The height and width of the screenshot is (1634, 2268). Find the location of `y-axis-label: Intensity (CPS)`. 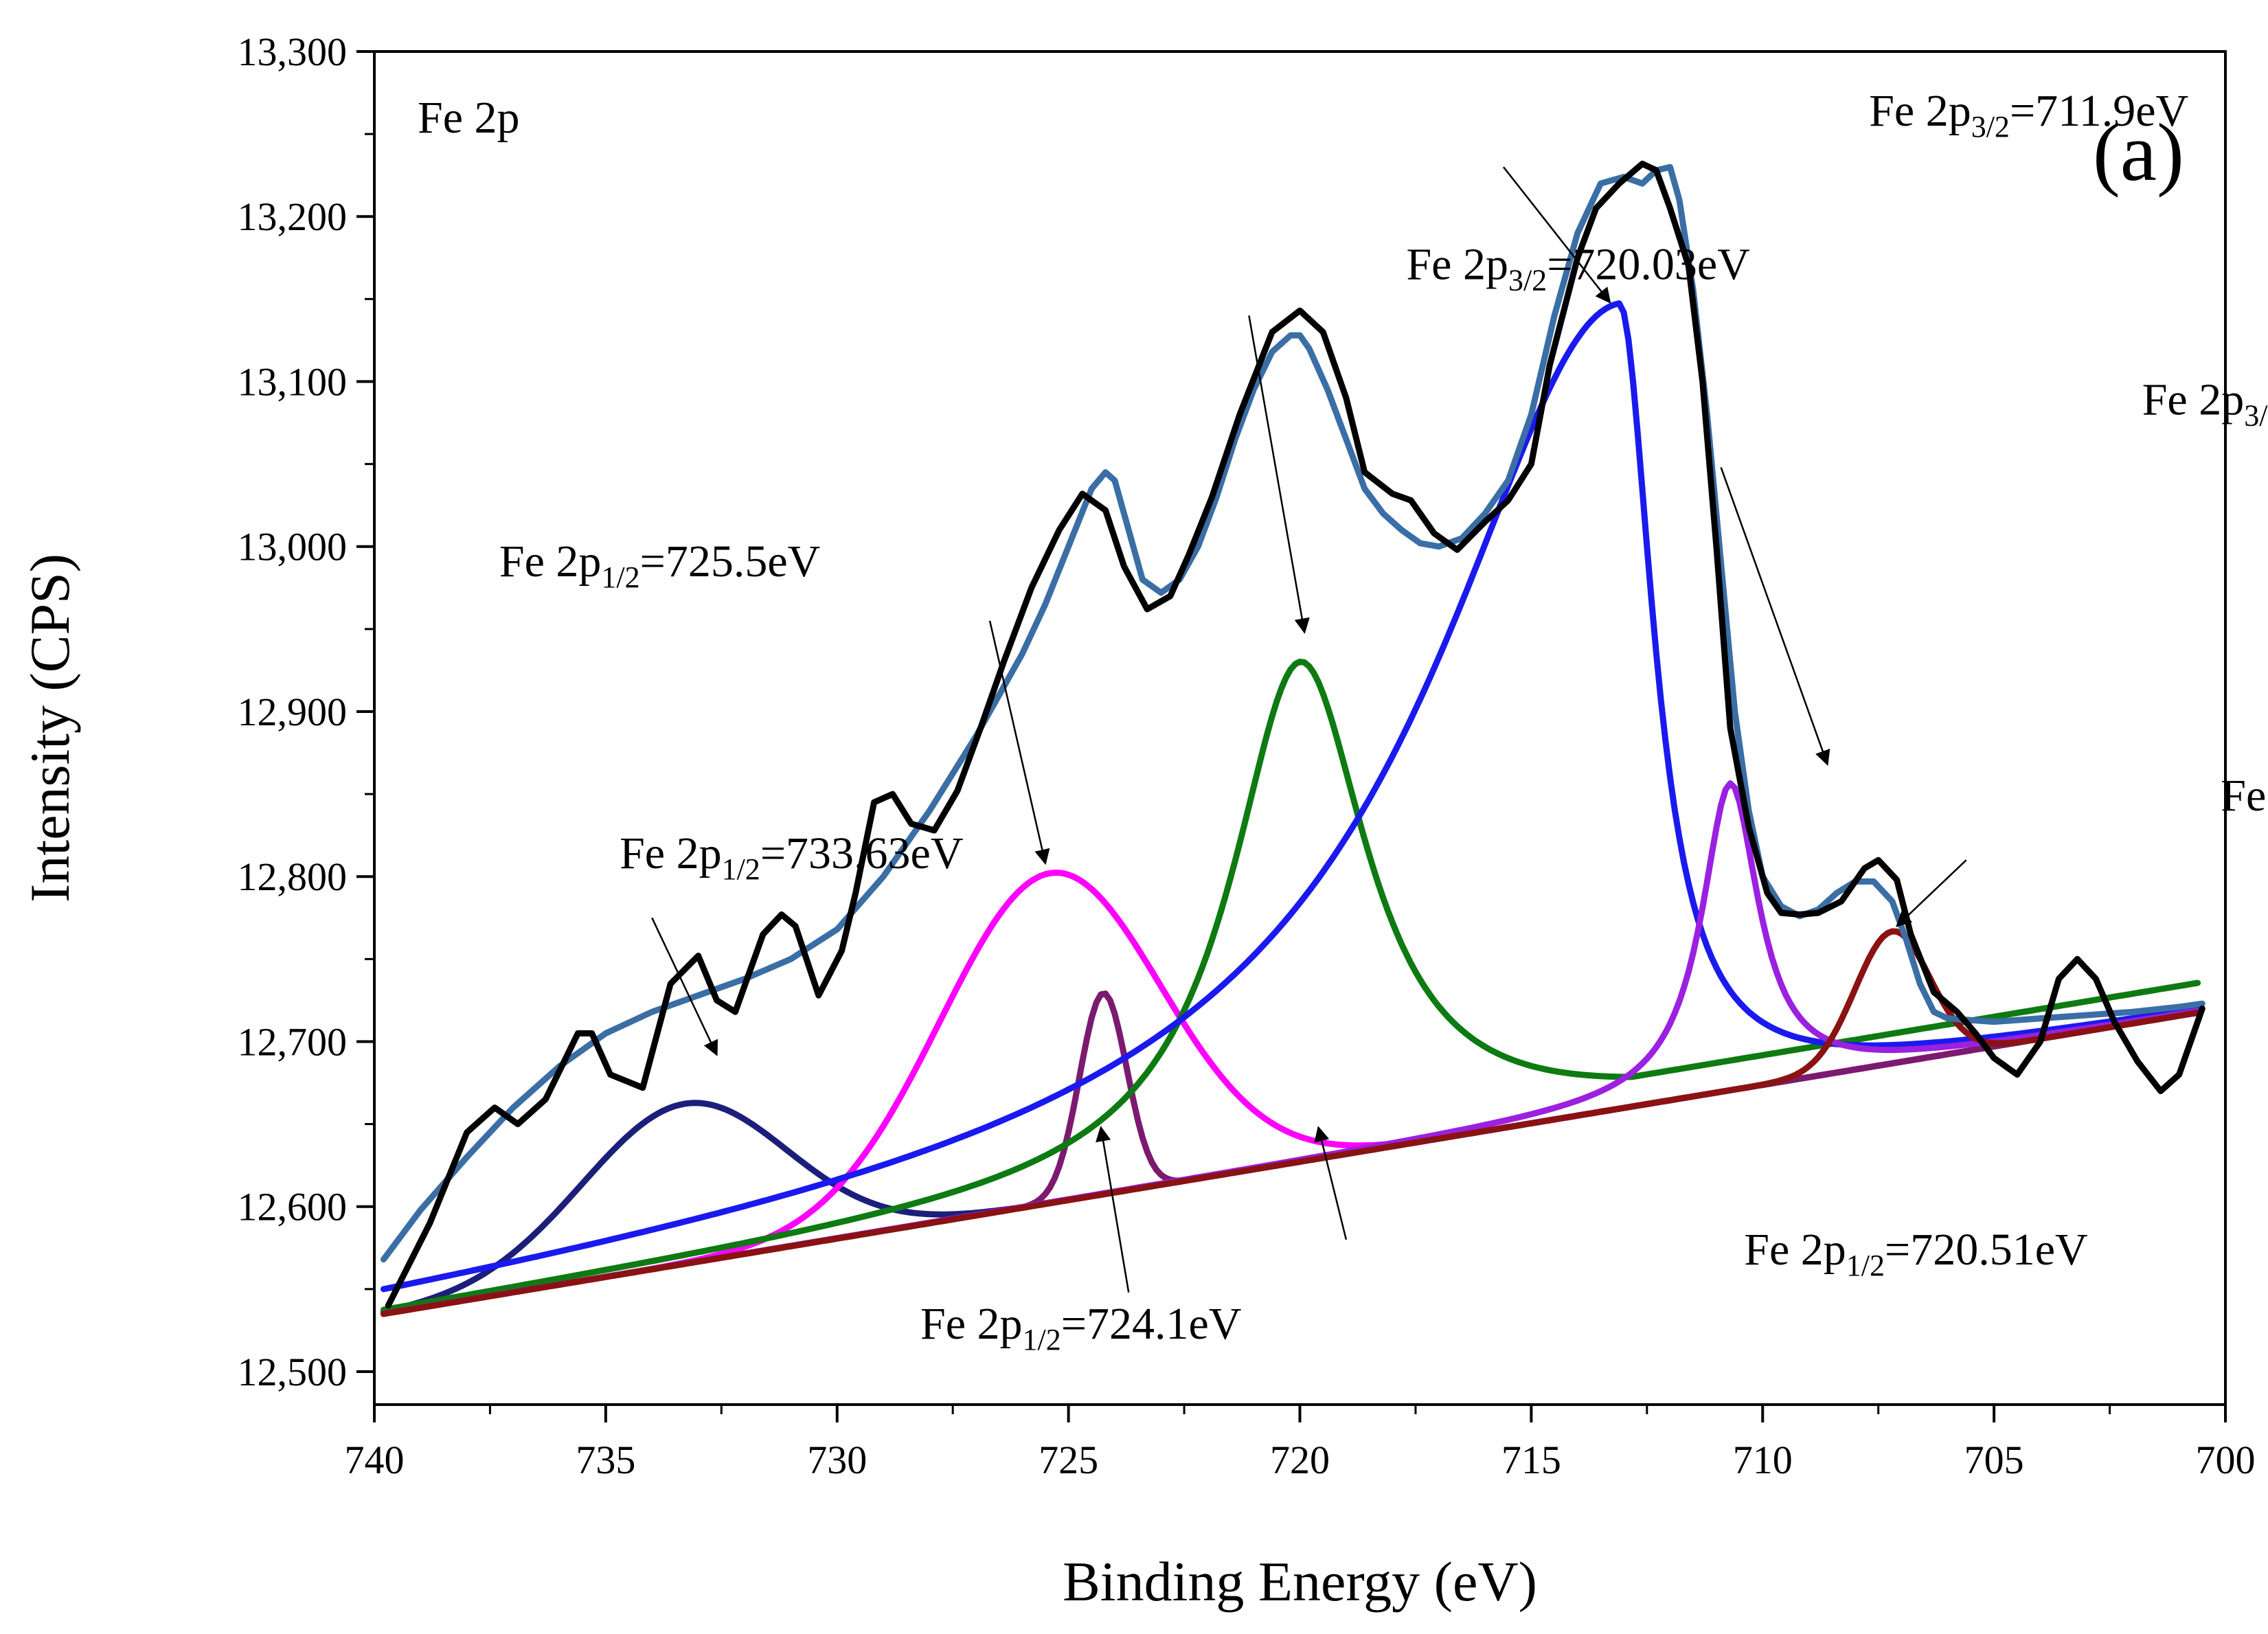

y-axis-label: Intensity (CPS) is located at coordinates (50, 728).